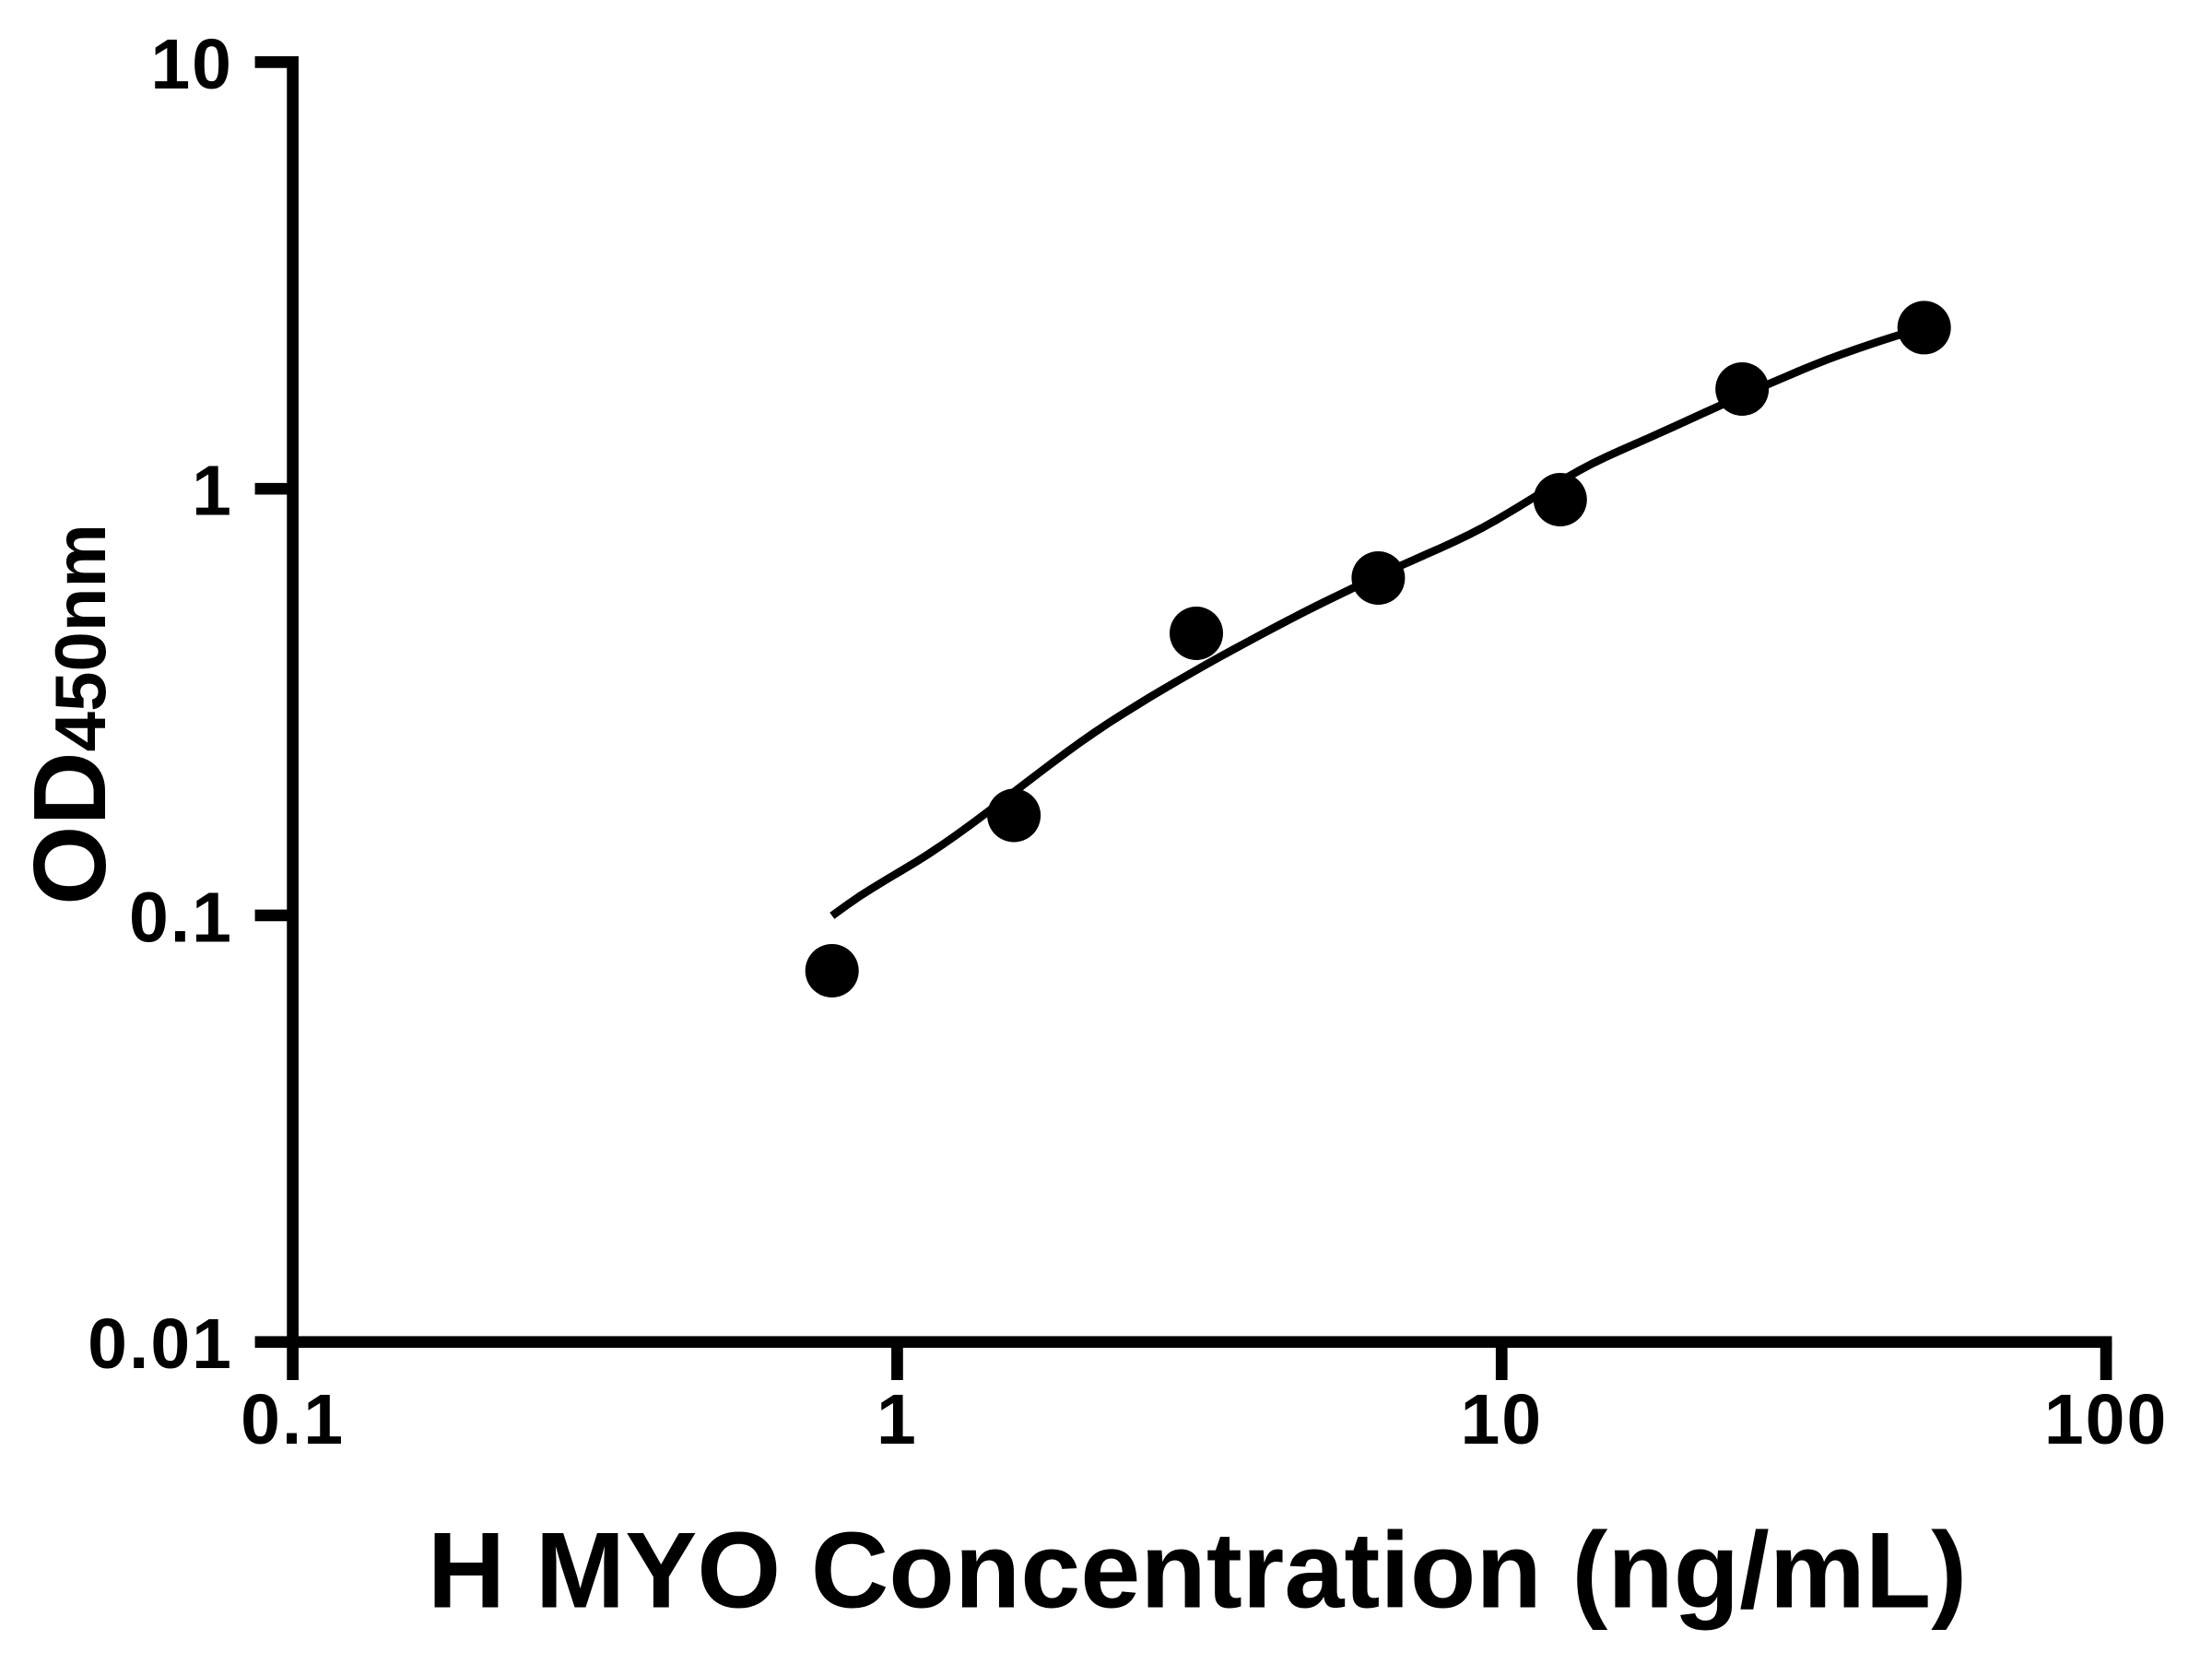 This screenshot has width=2212, height=1664. Describe the element at coordinates (2106, 1419) in the screenshot. I see `svg-text: 100` at that location.